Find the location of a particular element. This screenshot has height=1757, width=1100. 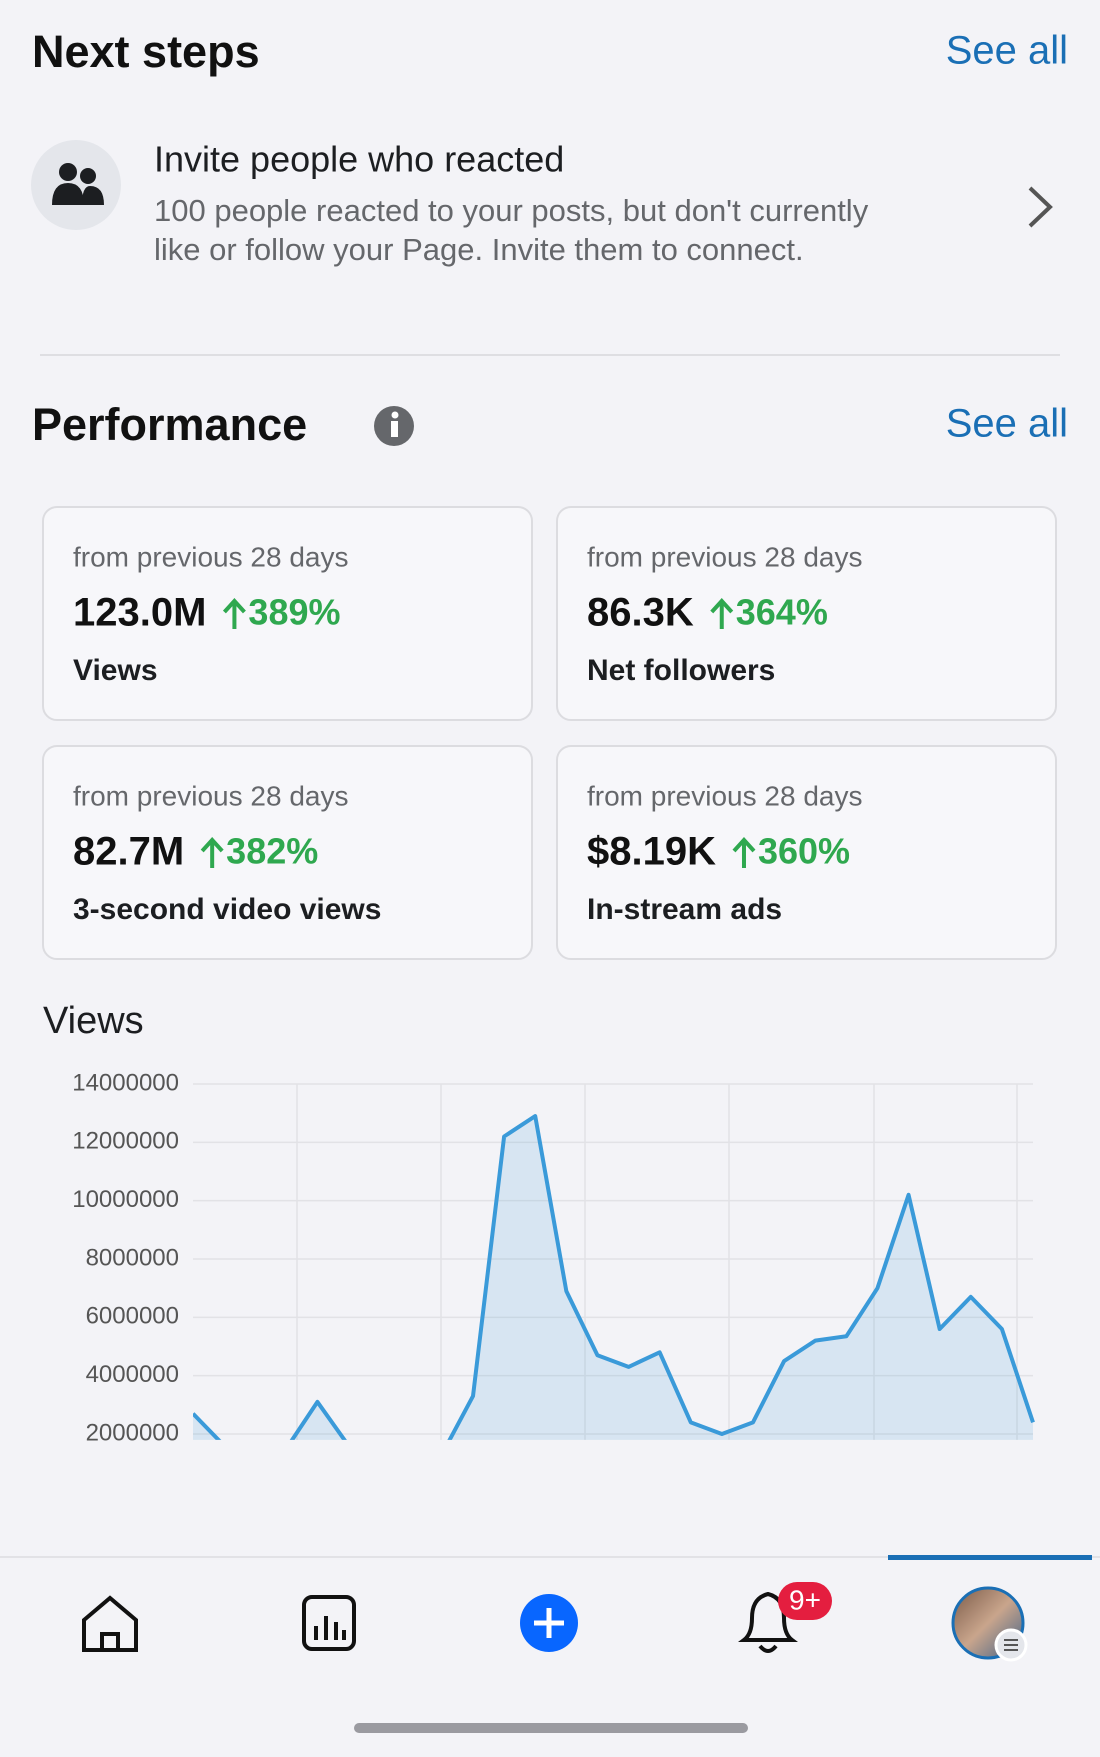

chevron is located at coordinates (1040, 207).